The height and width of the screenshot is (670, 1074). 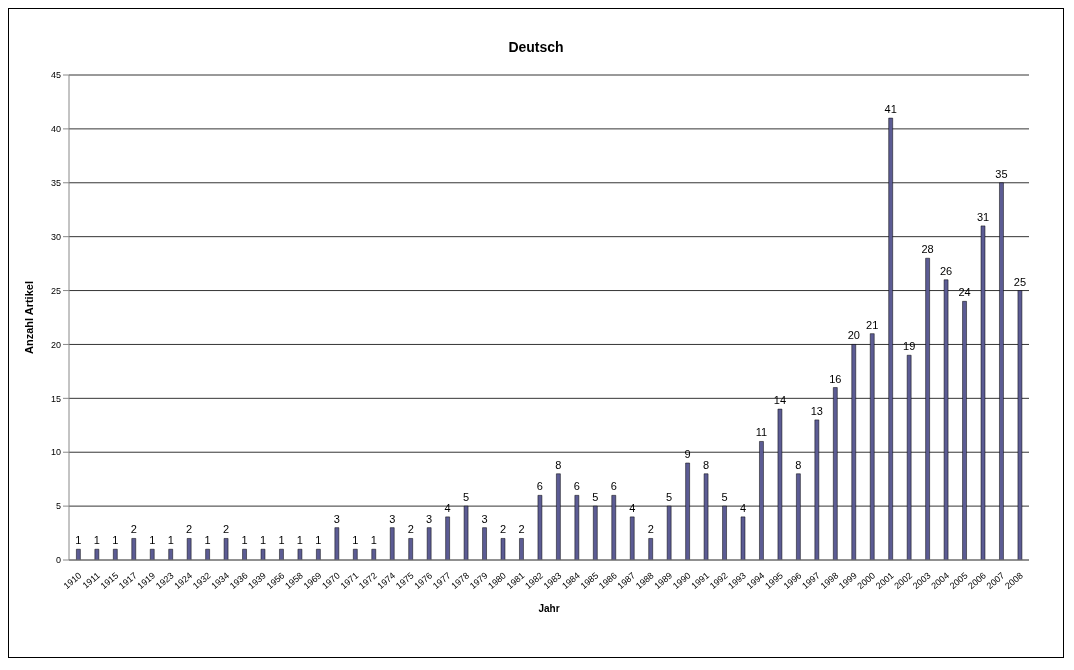 I want to click on data-label: 20, so click(x=853, y=335).